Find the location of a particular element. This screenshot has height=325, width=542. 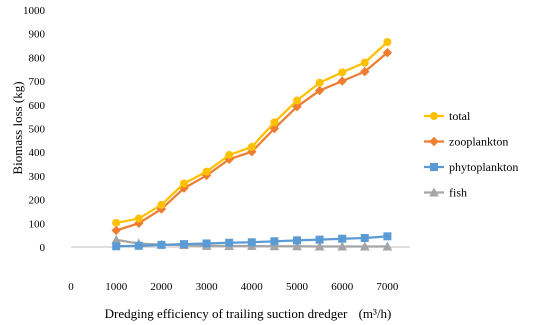

x-tick-label: 5000 is located at coordinates (297, 287).